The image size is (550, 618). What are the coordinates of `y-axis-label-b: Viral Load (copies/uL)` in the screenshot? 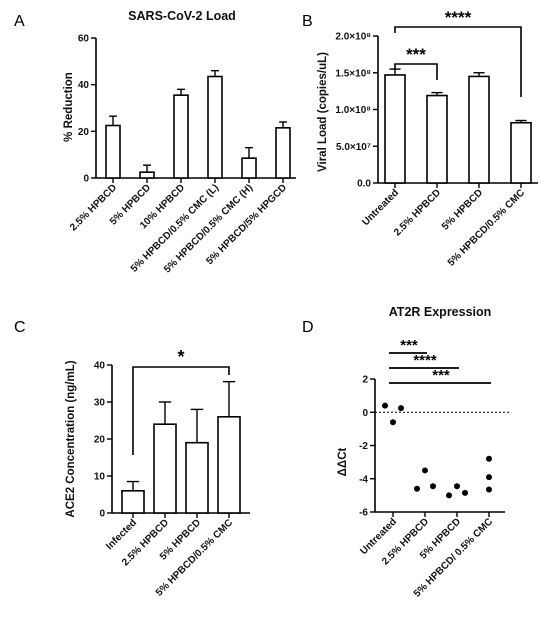 It's located at (323, 112).